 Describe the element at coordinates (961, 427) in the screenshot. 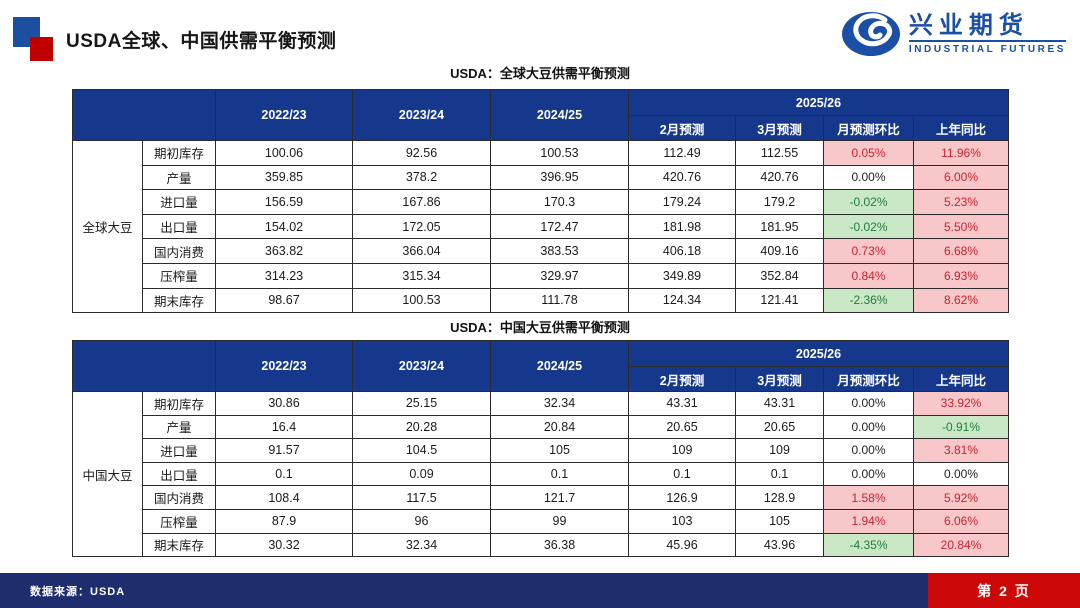

I see `yoy-change-cell: -0.91%` at that location.